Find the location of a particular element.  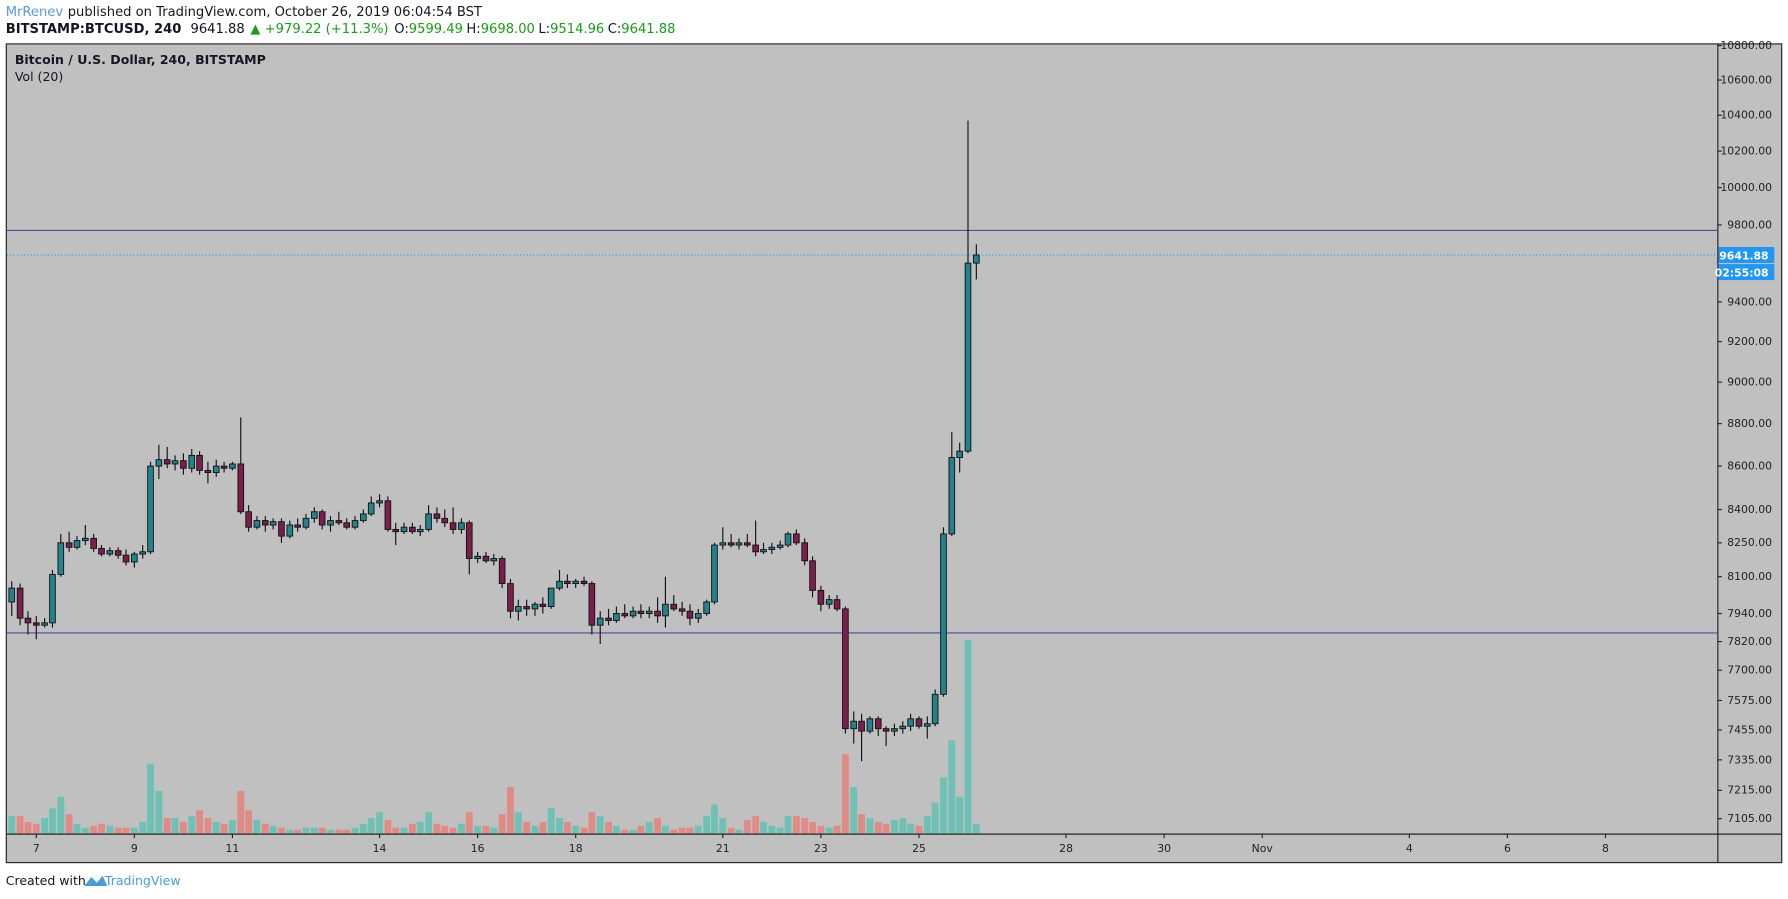

x-tick-label: 9 is located at coordinates (134, 848).